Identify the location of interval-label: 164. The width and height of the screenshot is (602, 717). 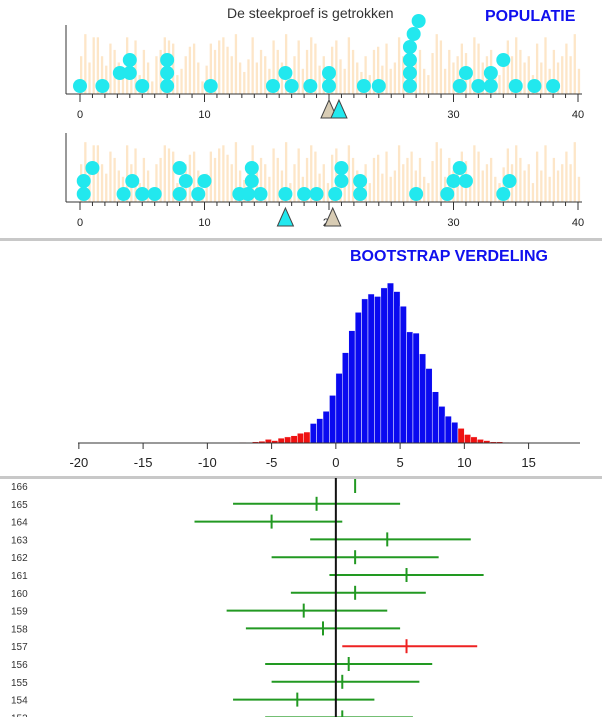
(19, 523).